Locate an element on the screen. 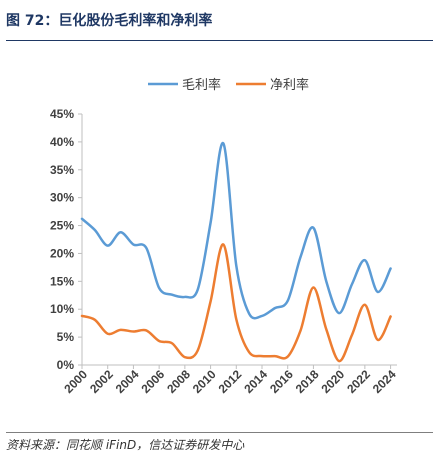 The height and width of the screenshot is (472, 433). y-tick-label: 40% is located at coordinates (62, 142).